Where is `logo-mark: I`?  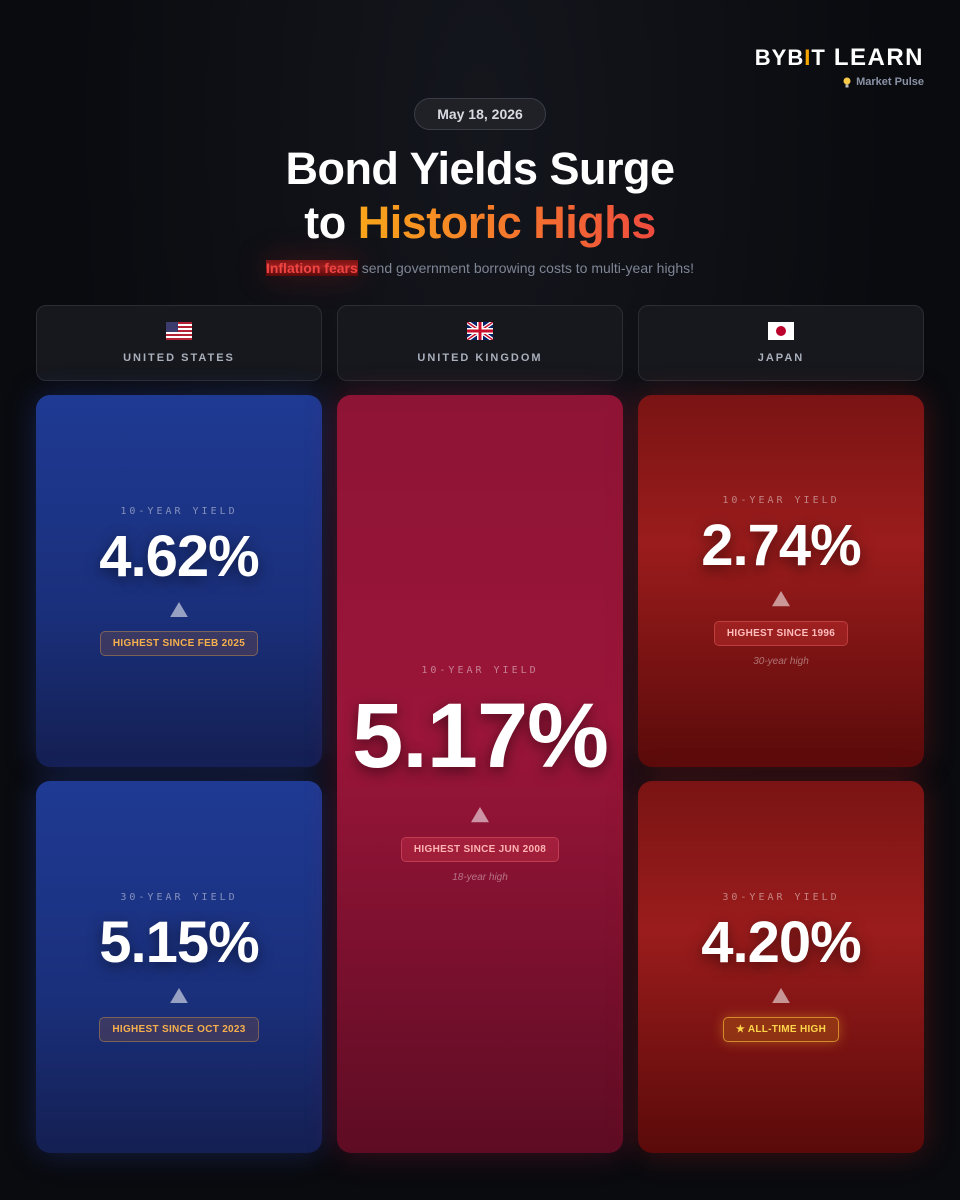
logo-mark: I is located at coordinates (808, 57).